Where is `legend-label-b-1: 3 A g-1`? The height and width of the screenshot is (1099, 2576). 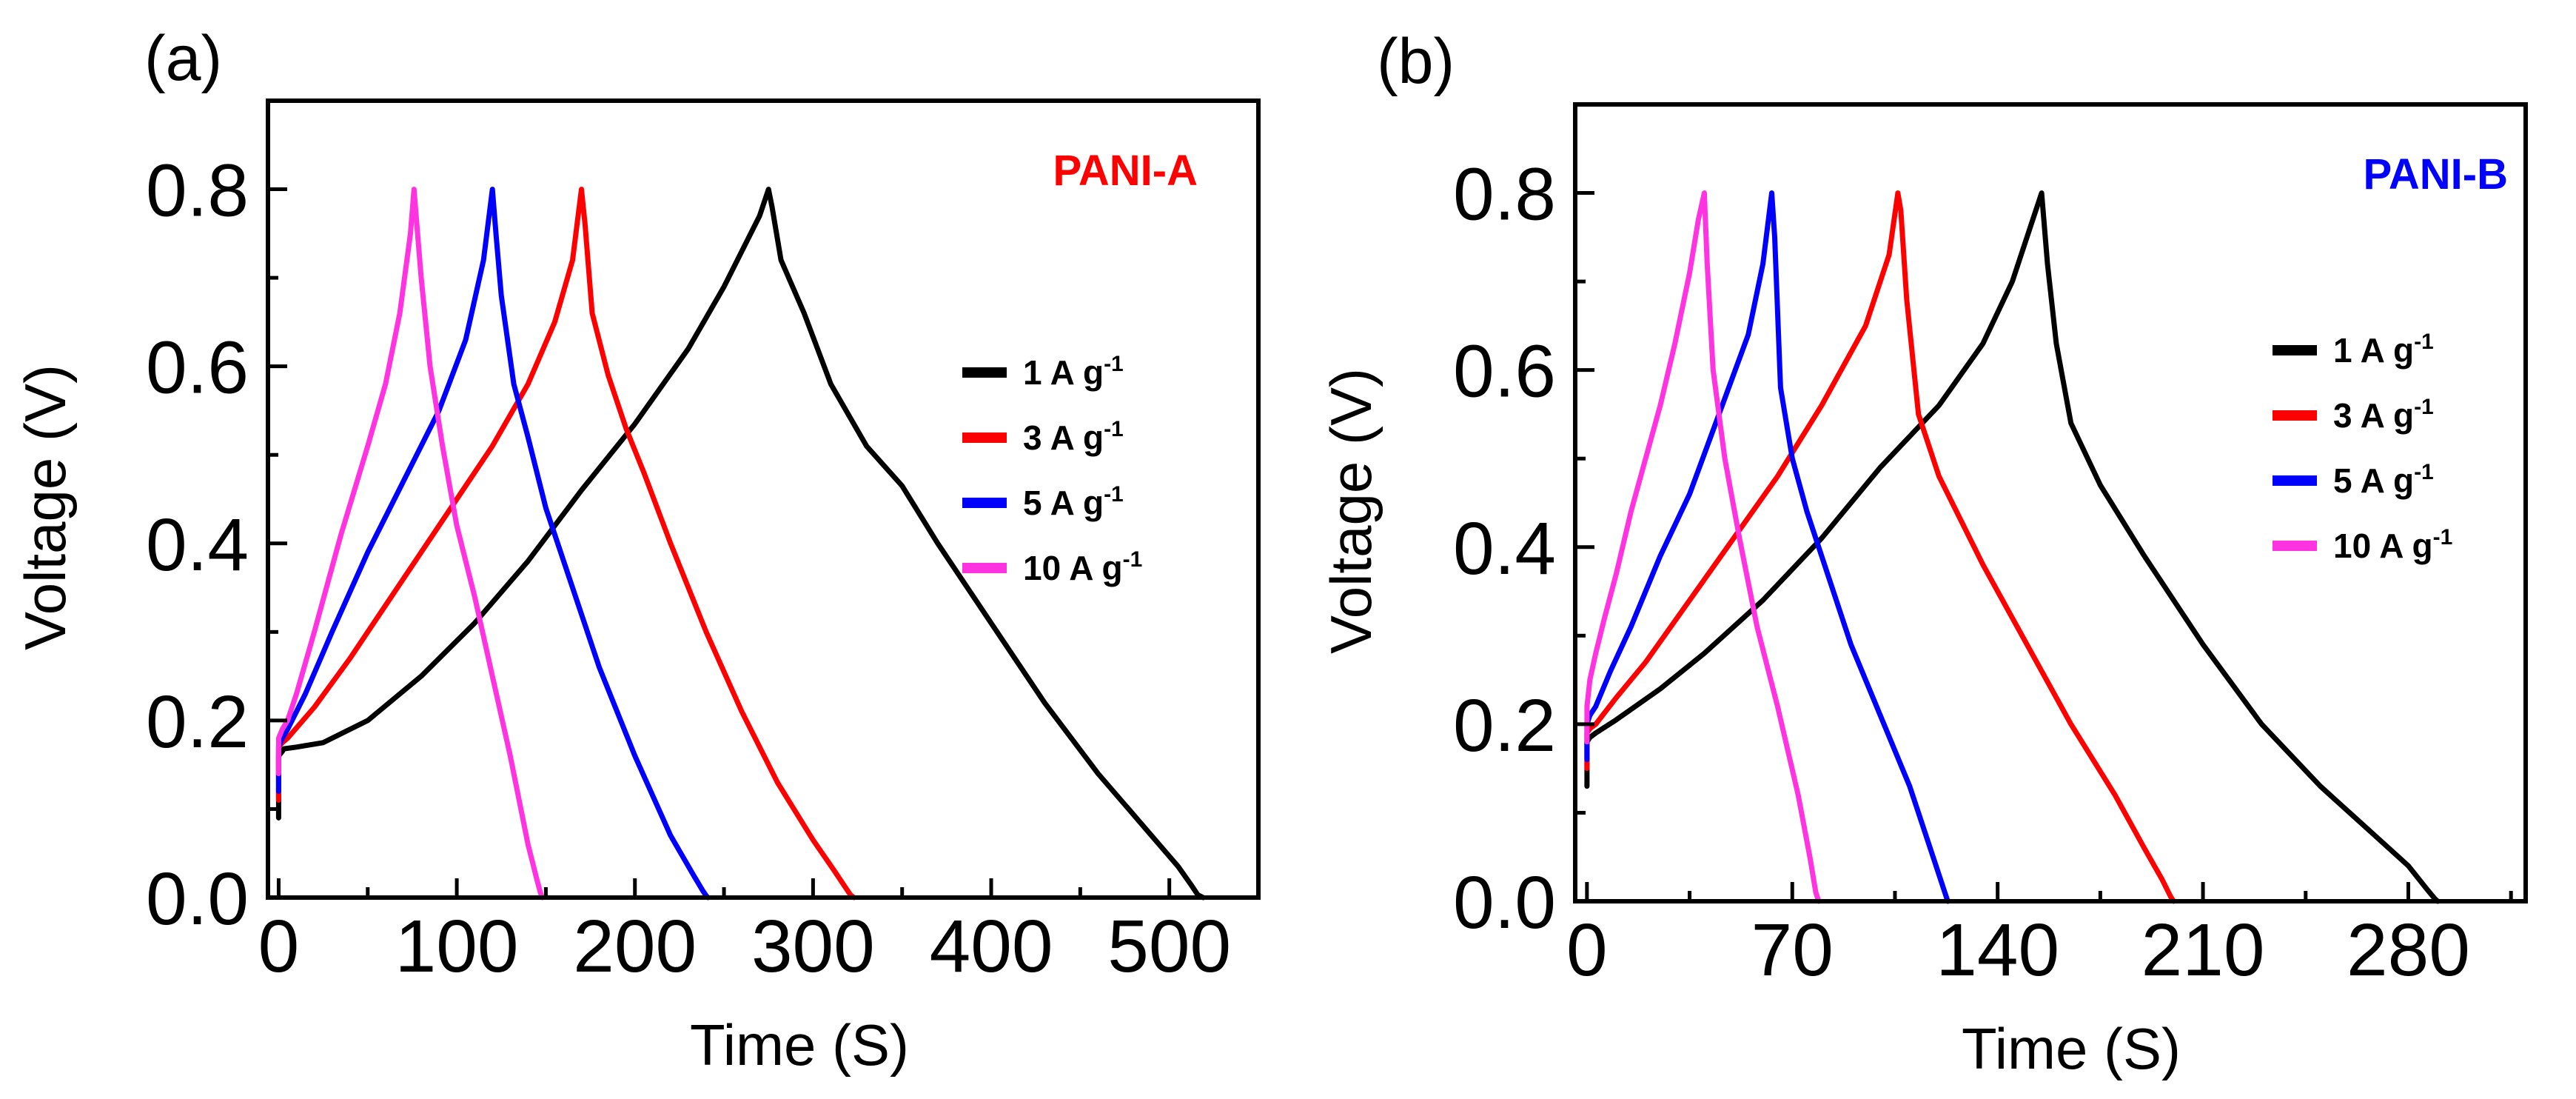 legend-label-b-1: 3 A g-1 is located at coordinates (2383, 415).